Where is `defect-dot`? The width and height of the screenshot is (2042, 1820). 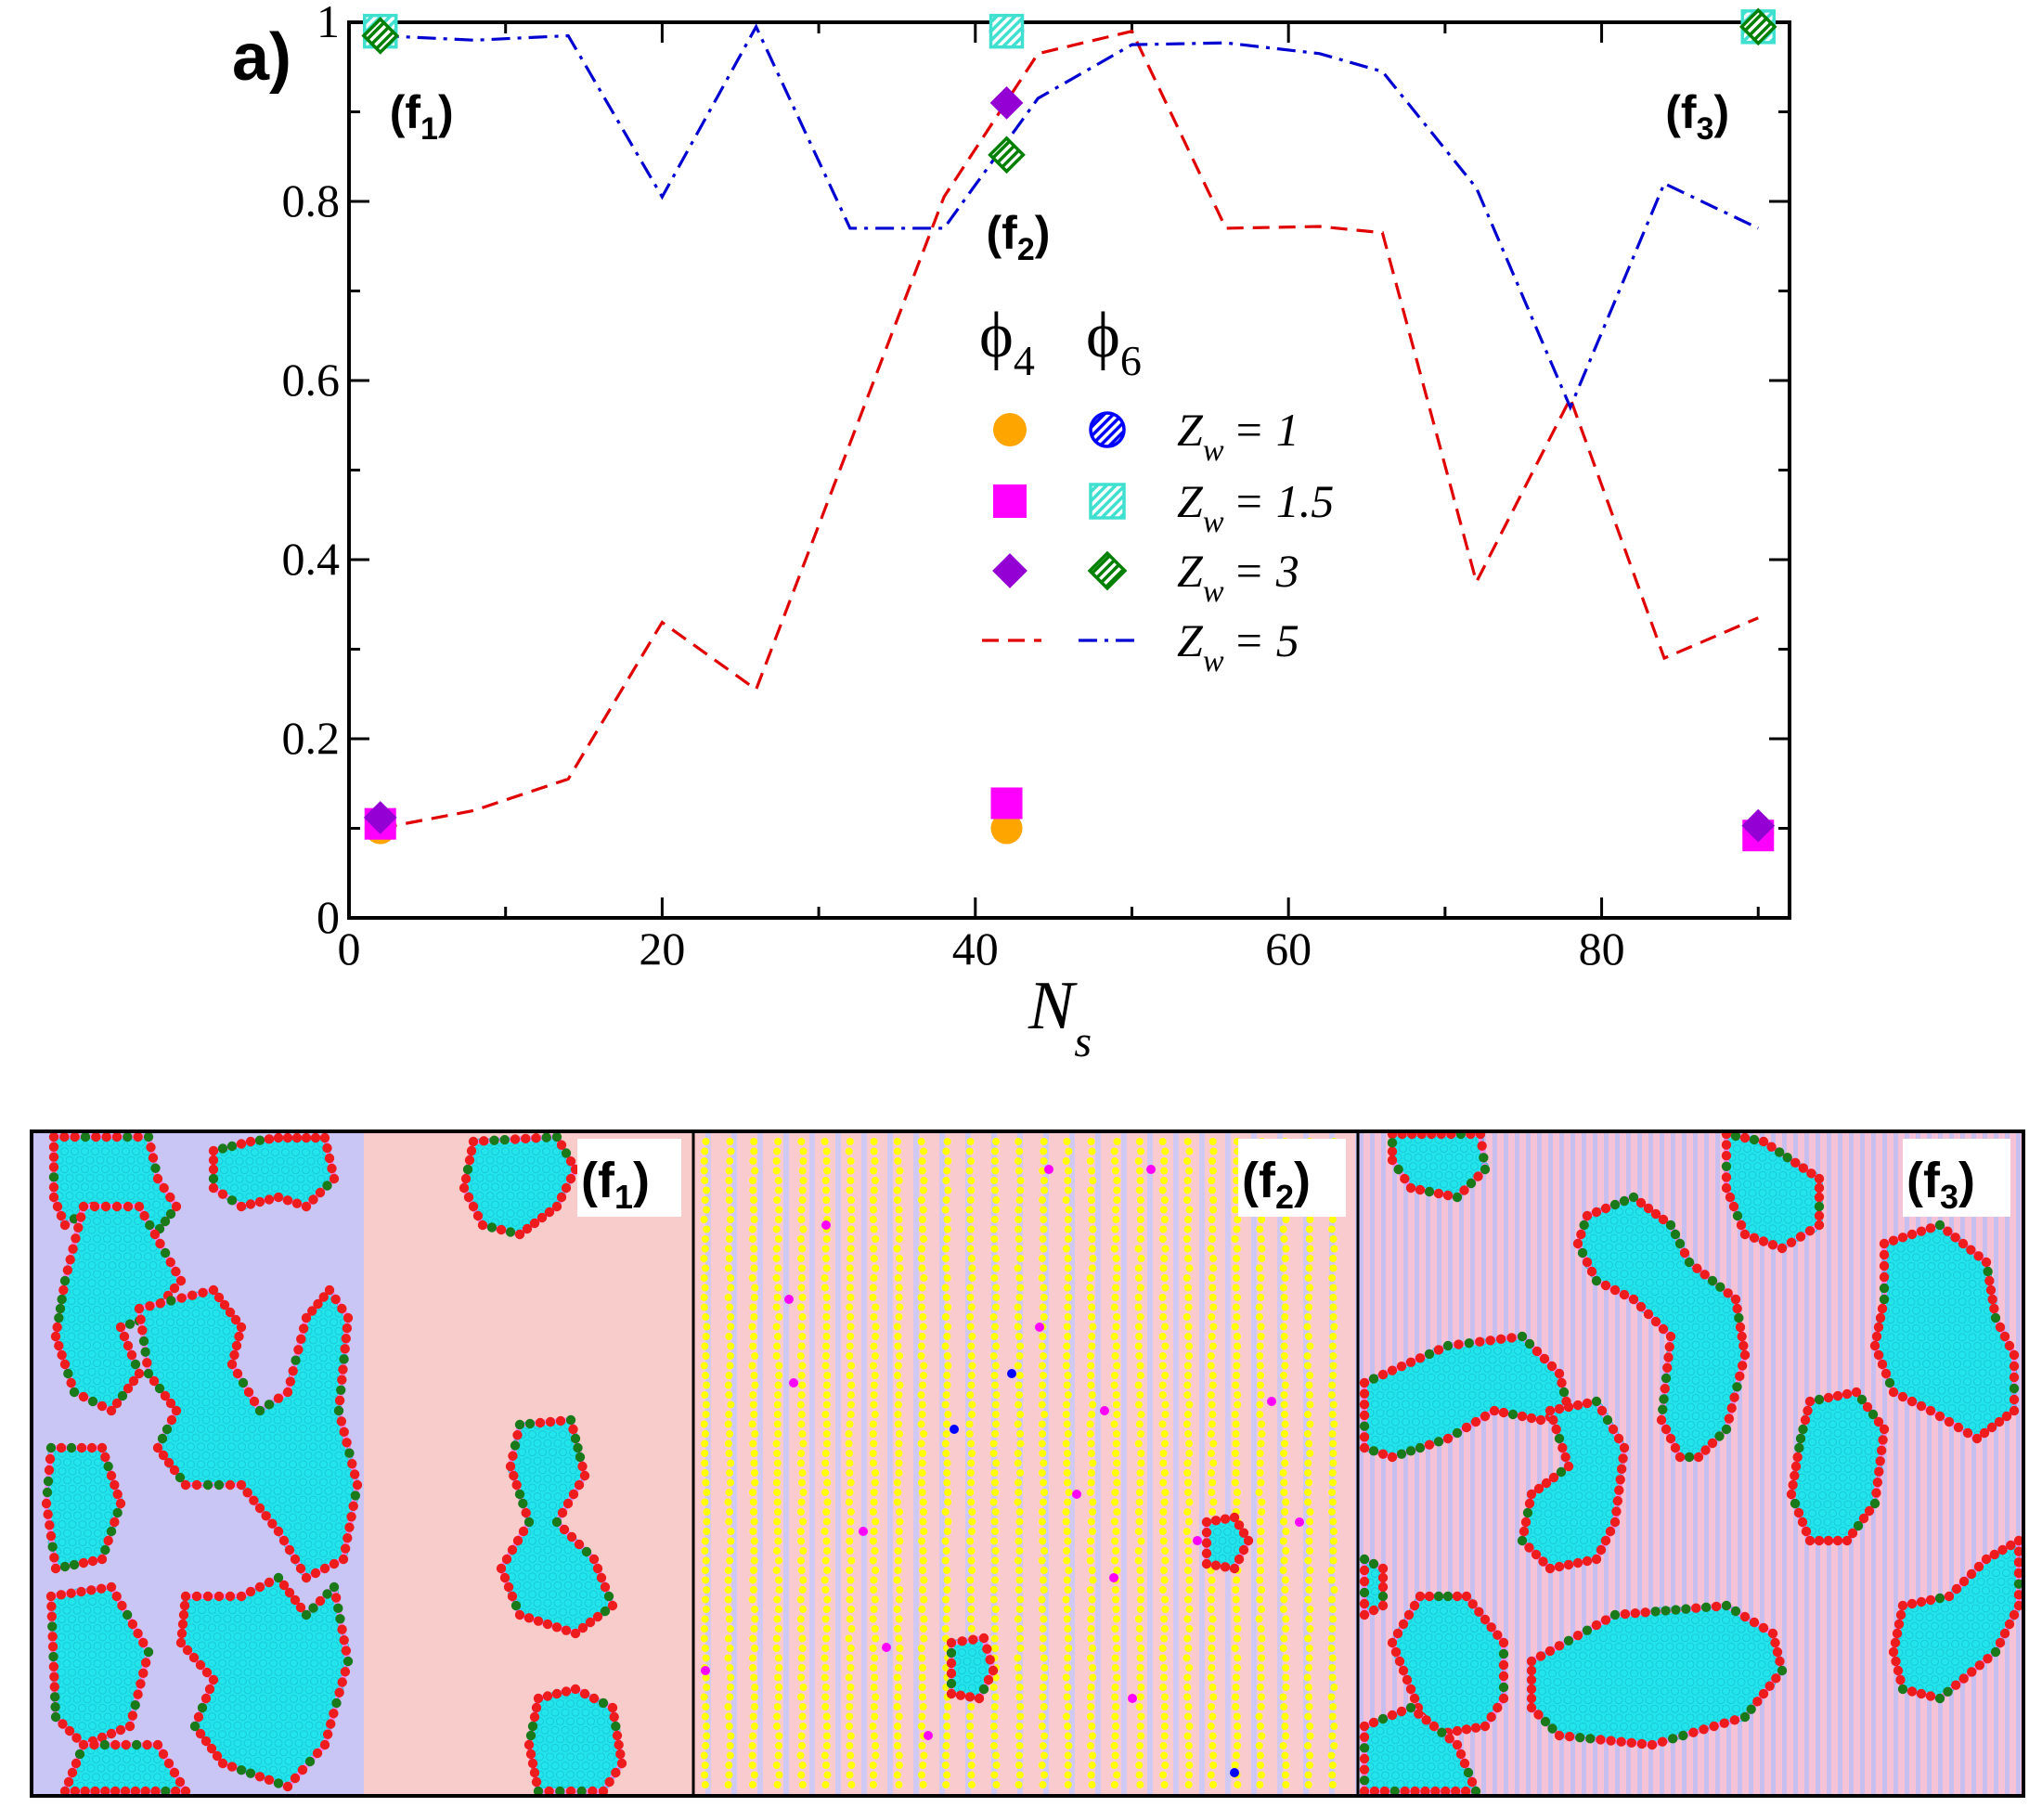
defect-dot is located at coordinates (826, 1225).